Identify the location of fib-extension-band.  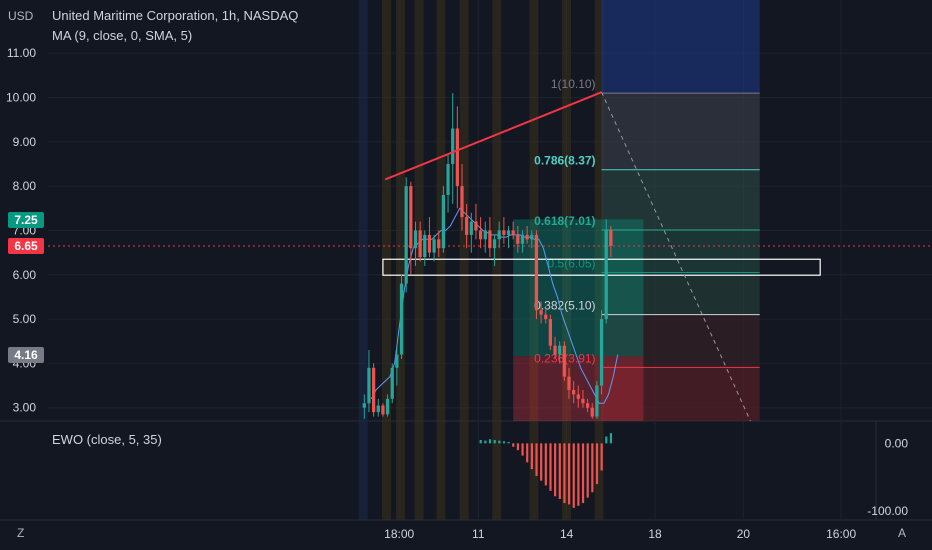
(680, 47).